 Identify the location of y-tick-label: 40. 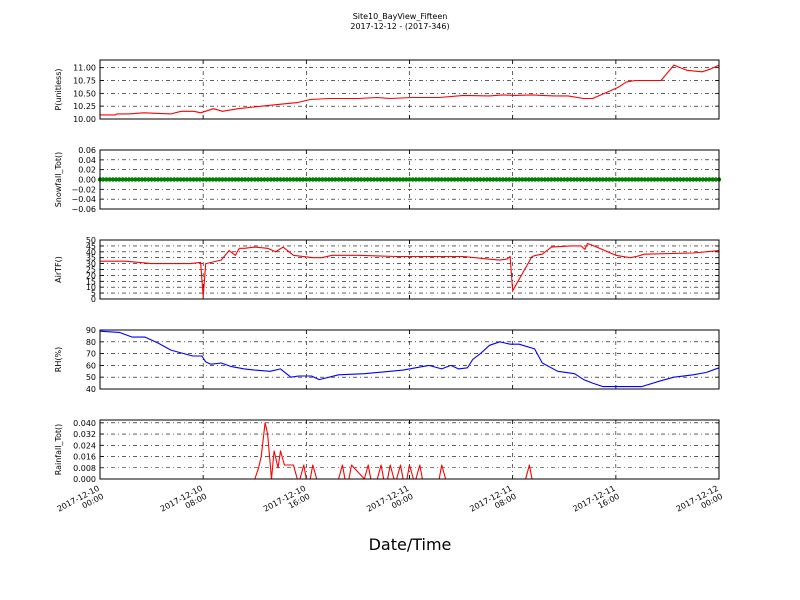
(91, 389).